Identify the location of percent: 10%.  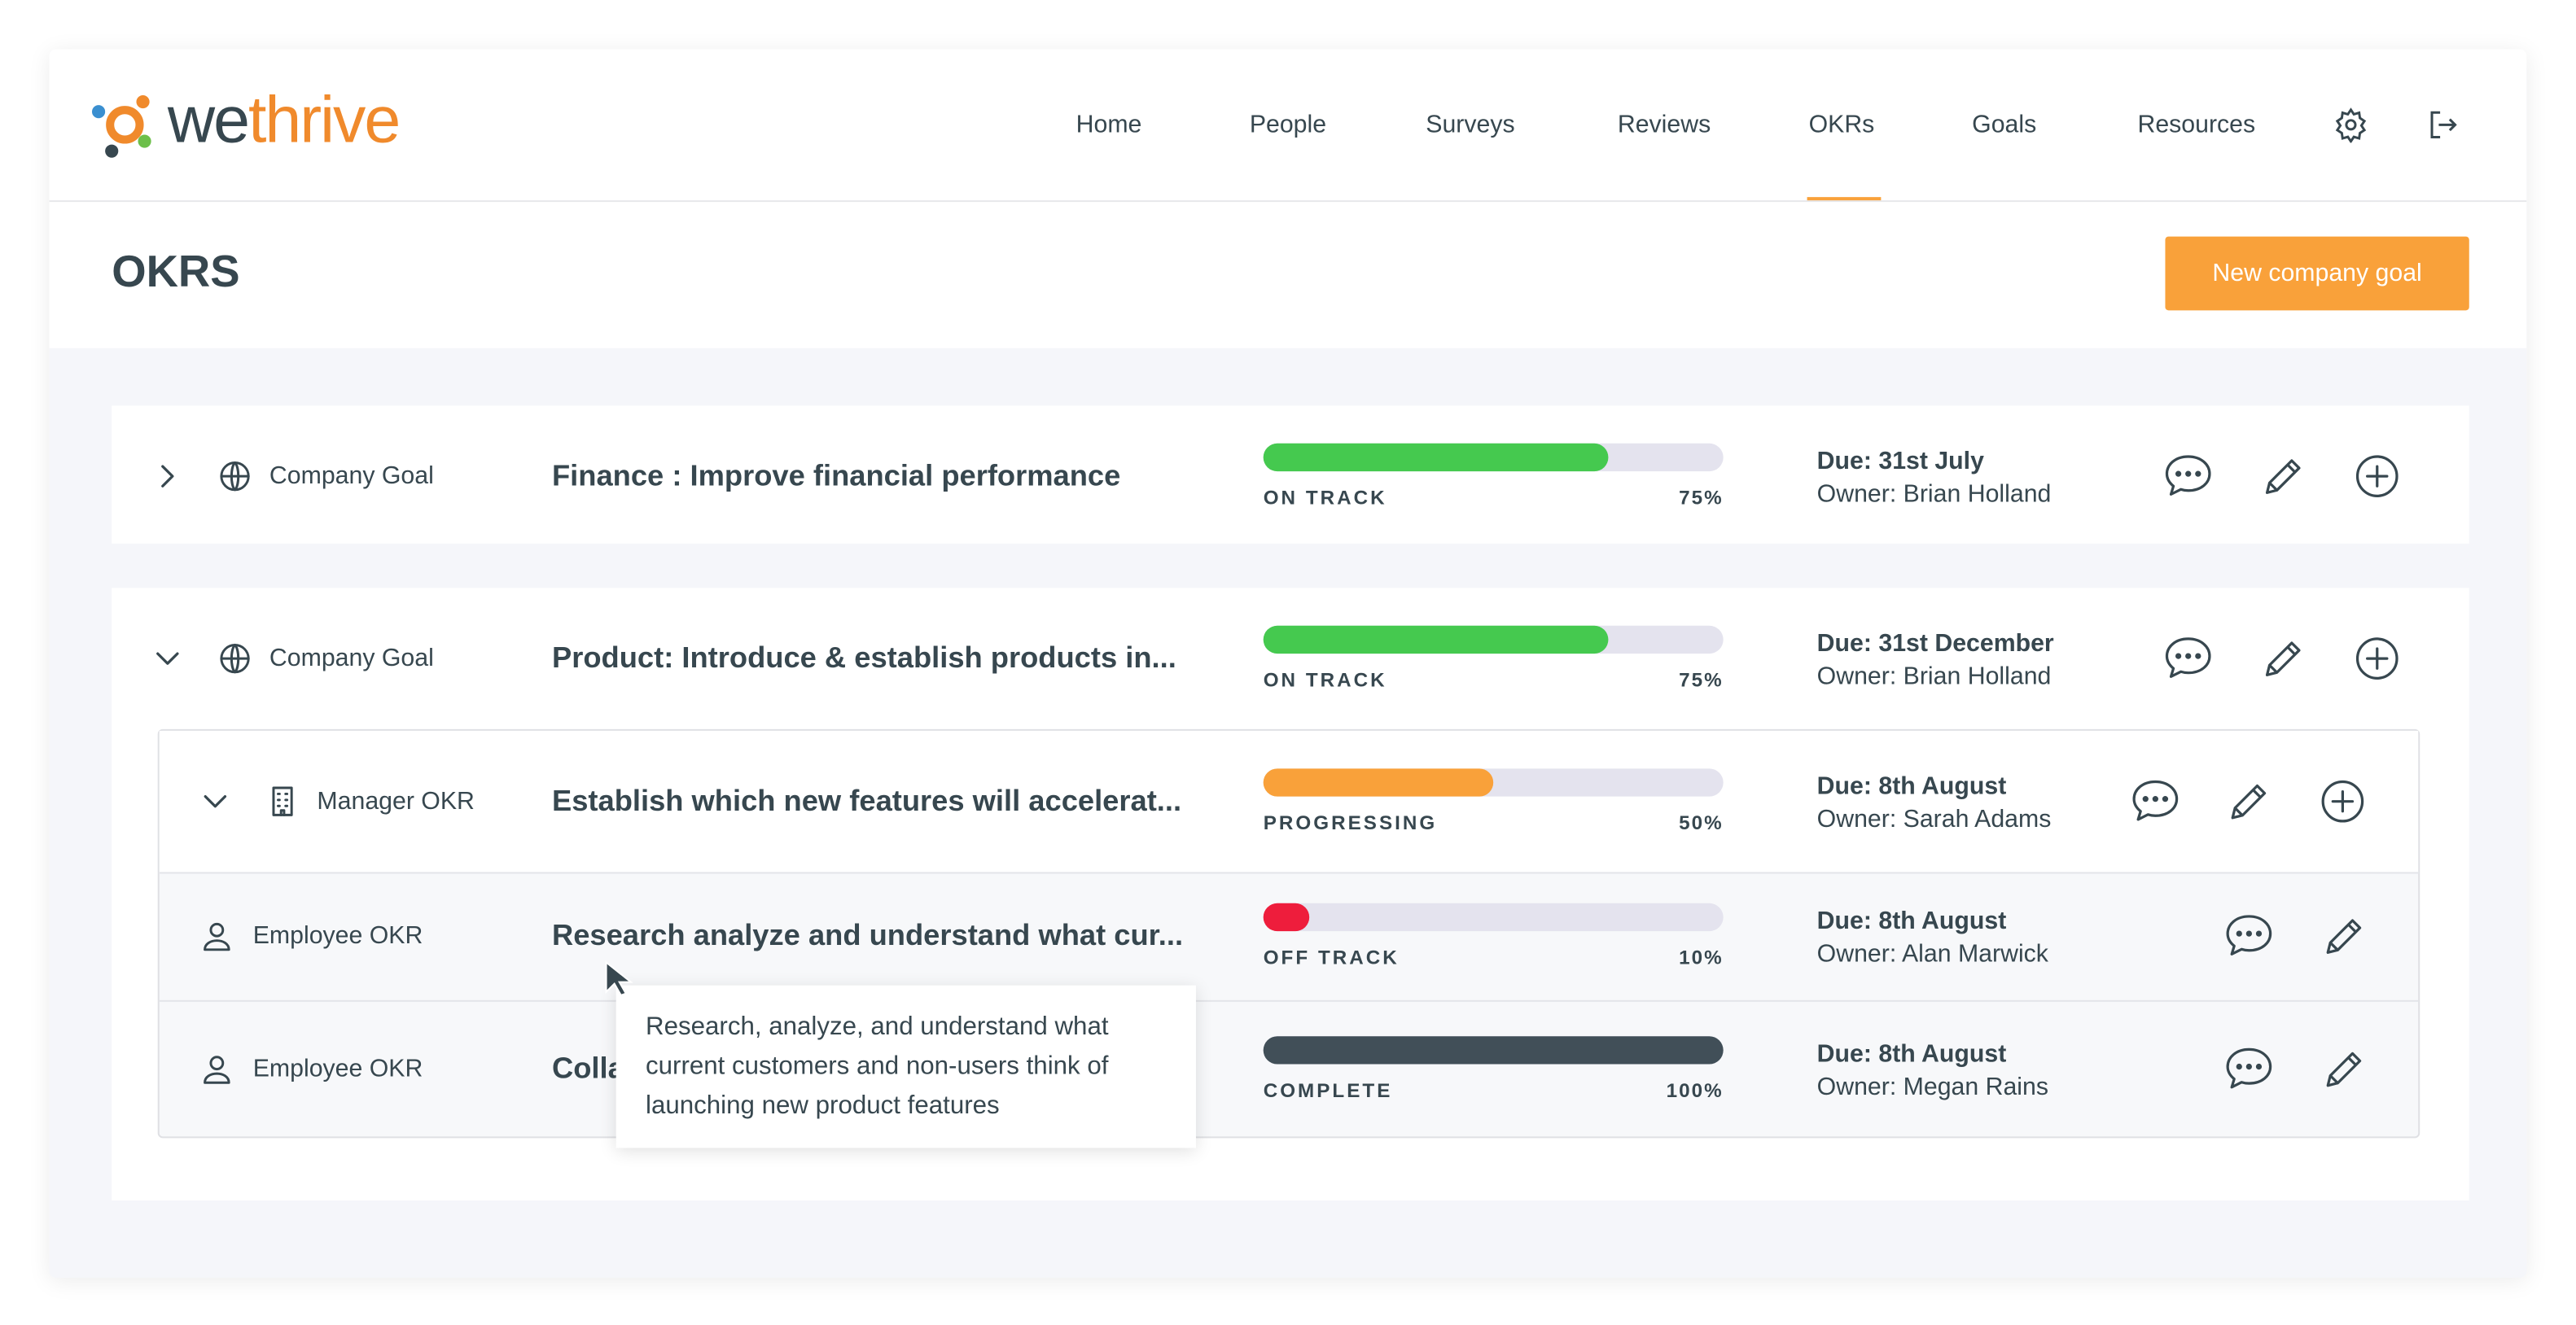
(1701, 957).